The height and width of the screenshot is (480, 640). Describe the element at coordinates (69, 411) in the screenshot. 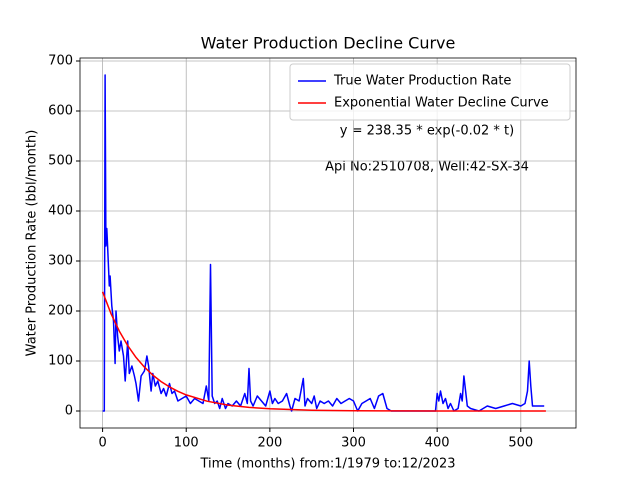

I see `y-tick-label: 0` at that location.